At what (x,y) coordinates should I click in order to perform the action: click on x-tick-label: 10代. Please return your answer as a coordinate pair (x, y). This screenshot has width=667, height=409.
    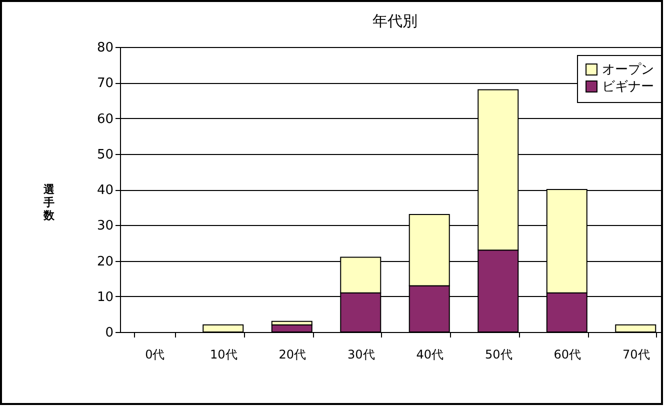
    Looking at the image, I should click on (224, 355).